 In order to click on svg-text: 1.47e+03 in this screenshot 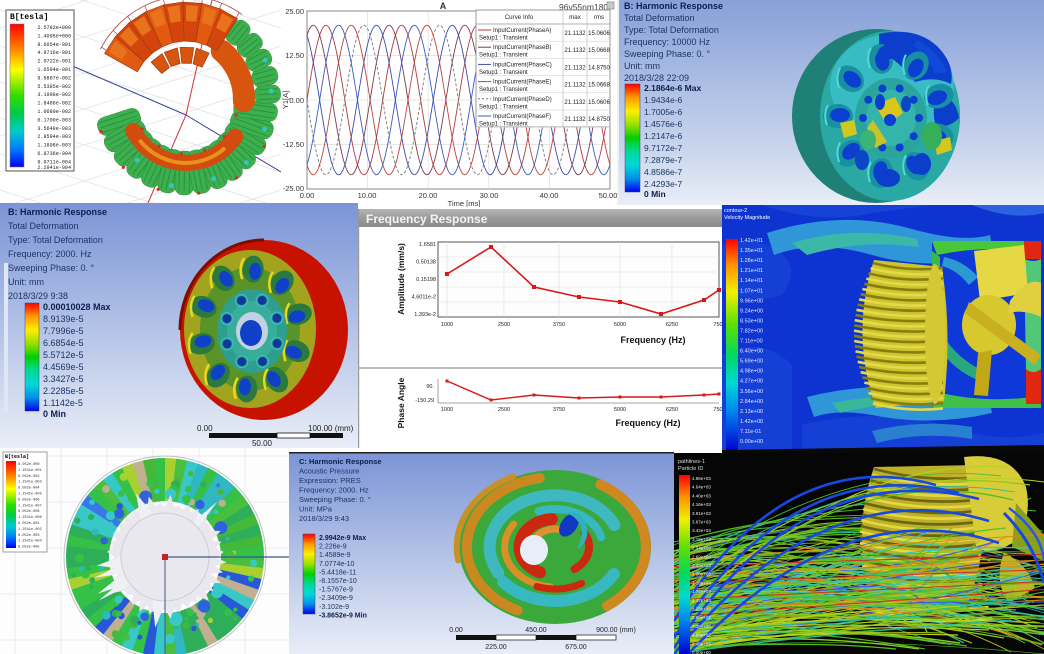, I will do `click(701, 600)`.